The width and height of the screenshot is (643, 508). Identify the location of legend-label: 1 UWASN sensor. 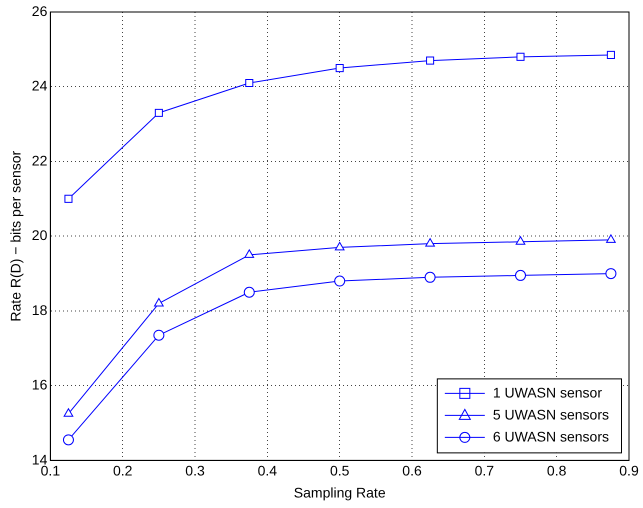
(547, 392).